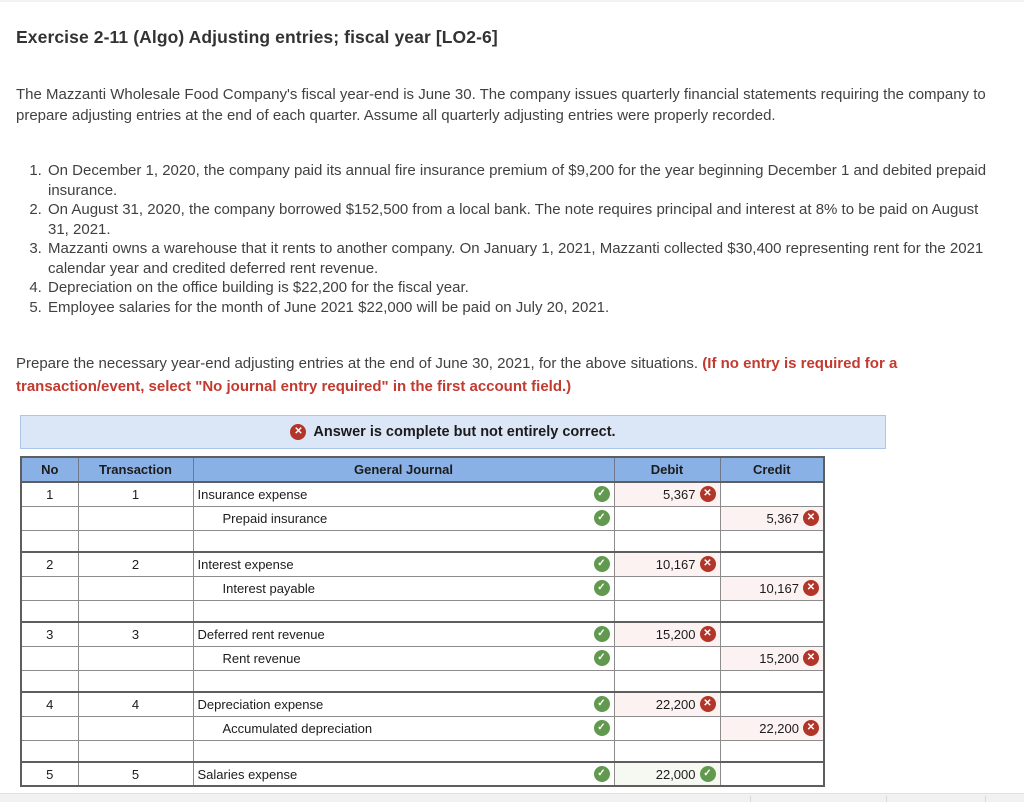 The width and height of the screenshot is (1024, 802). Describe the element at coordinates (403, 469) in the screenshot. I see `column-header: General Journal` at that location.